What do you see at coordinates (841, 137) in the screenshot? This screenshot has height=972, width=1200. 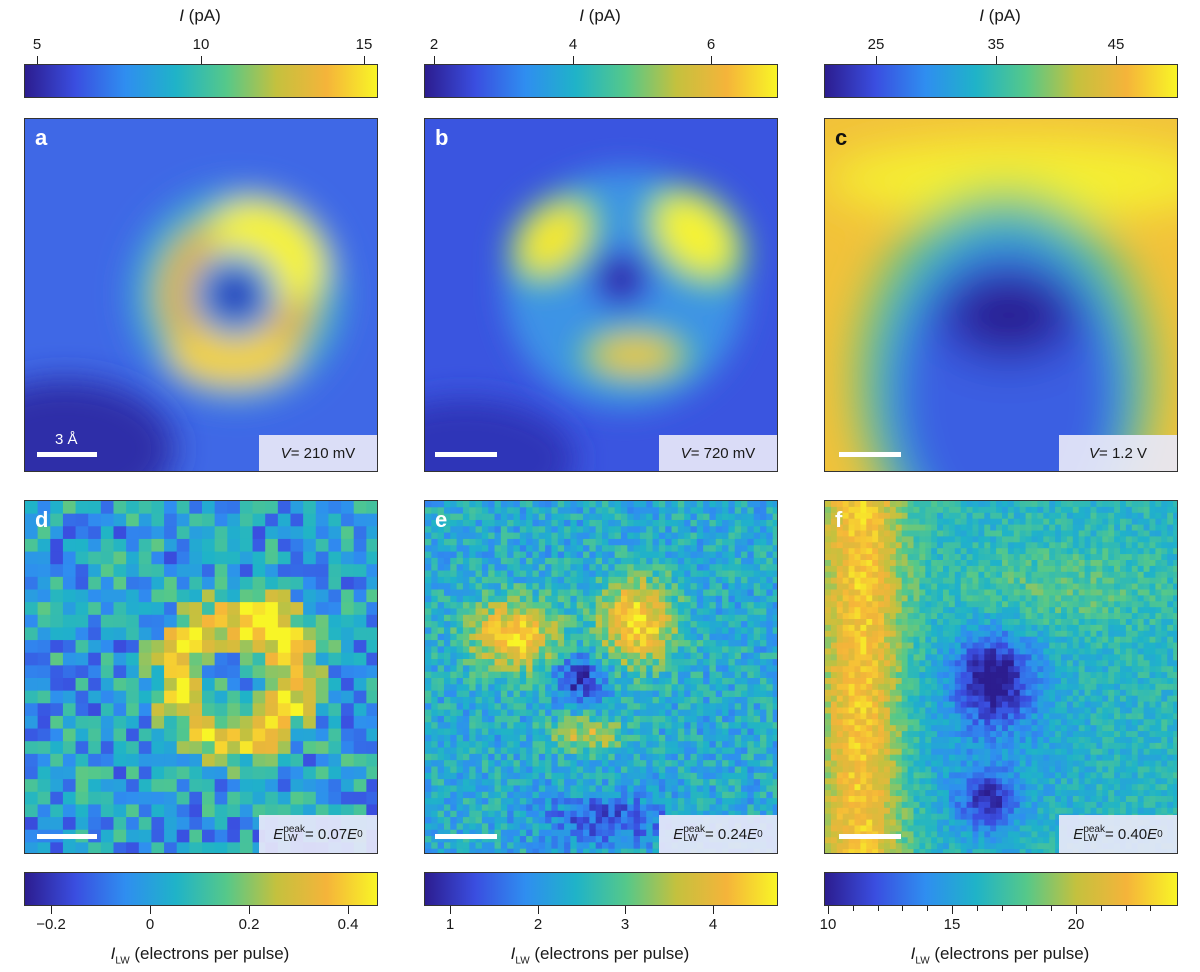 I see `panel-letter: c` at bounding box center [841, 137].